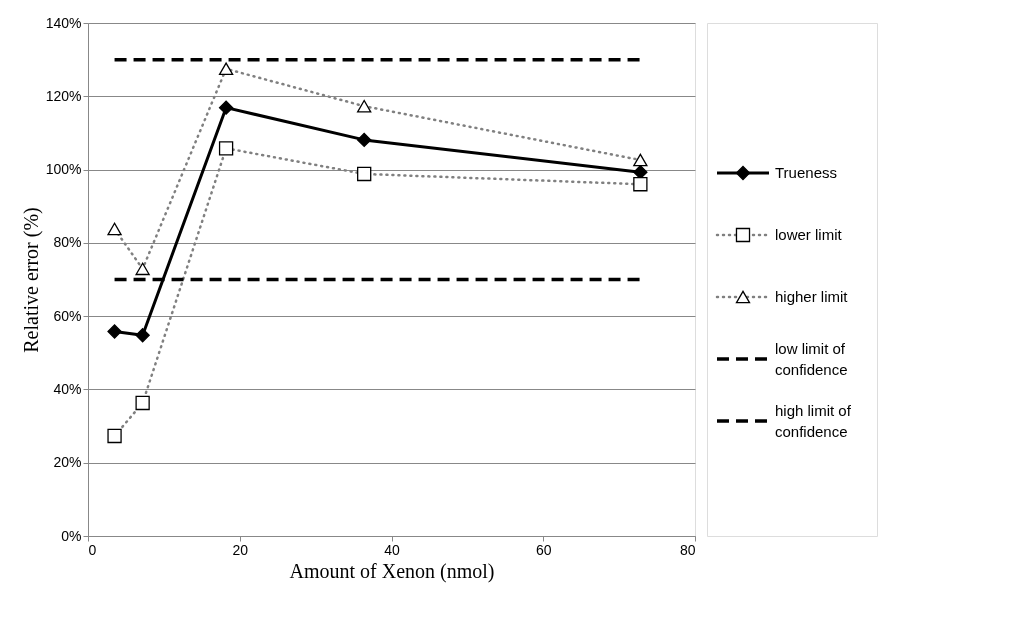 The image size is (1019, 635). What do you see at coordinates (543, 549) in the screenshot?
I see `x-tick-label: 60` at bounding box center [543, 549].